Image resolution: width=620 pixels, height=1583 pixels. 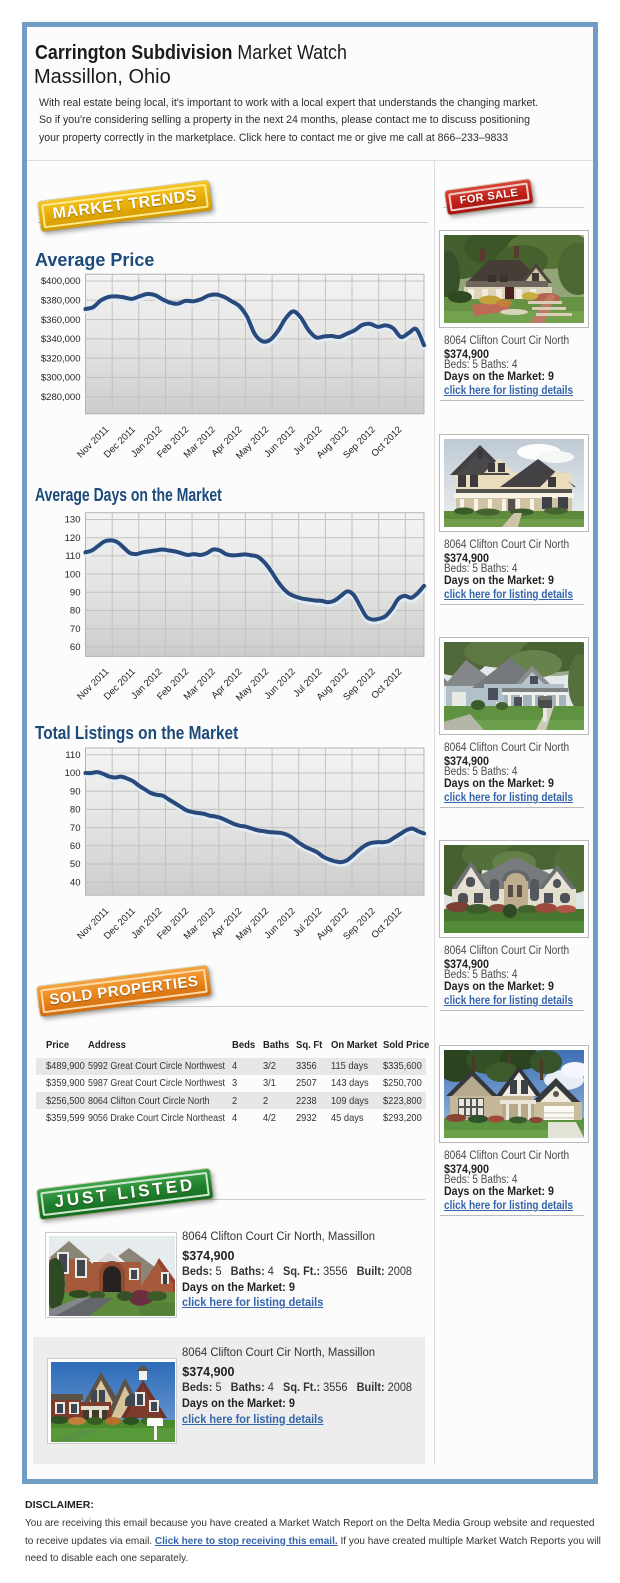 I want to click on svg-text: 40, so click(x=75, y=882).